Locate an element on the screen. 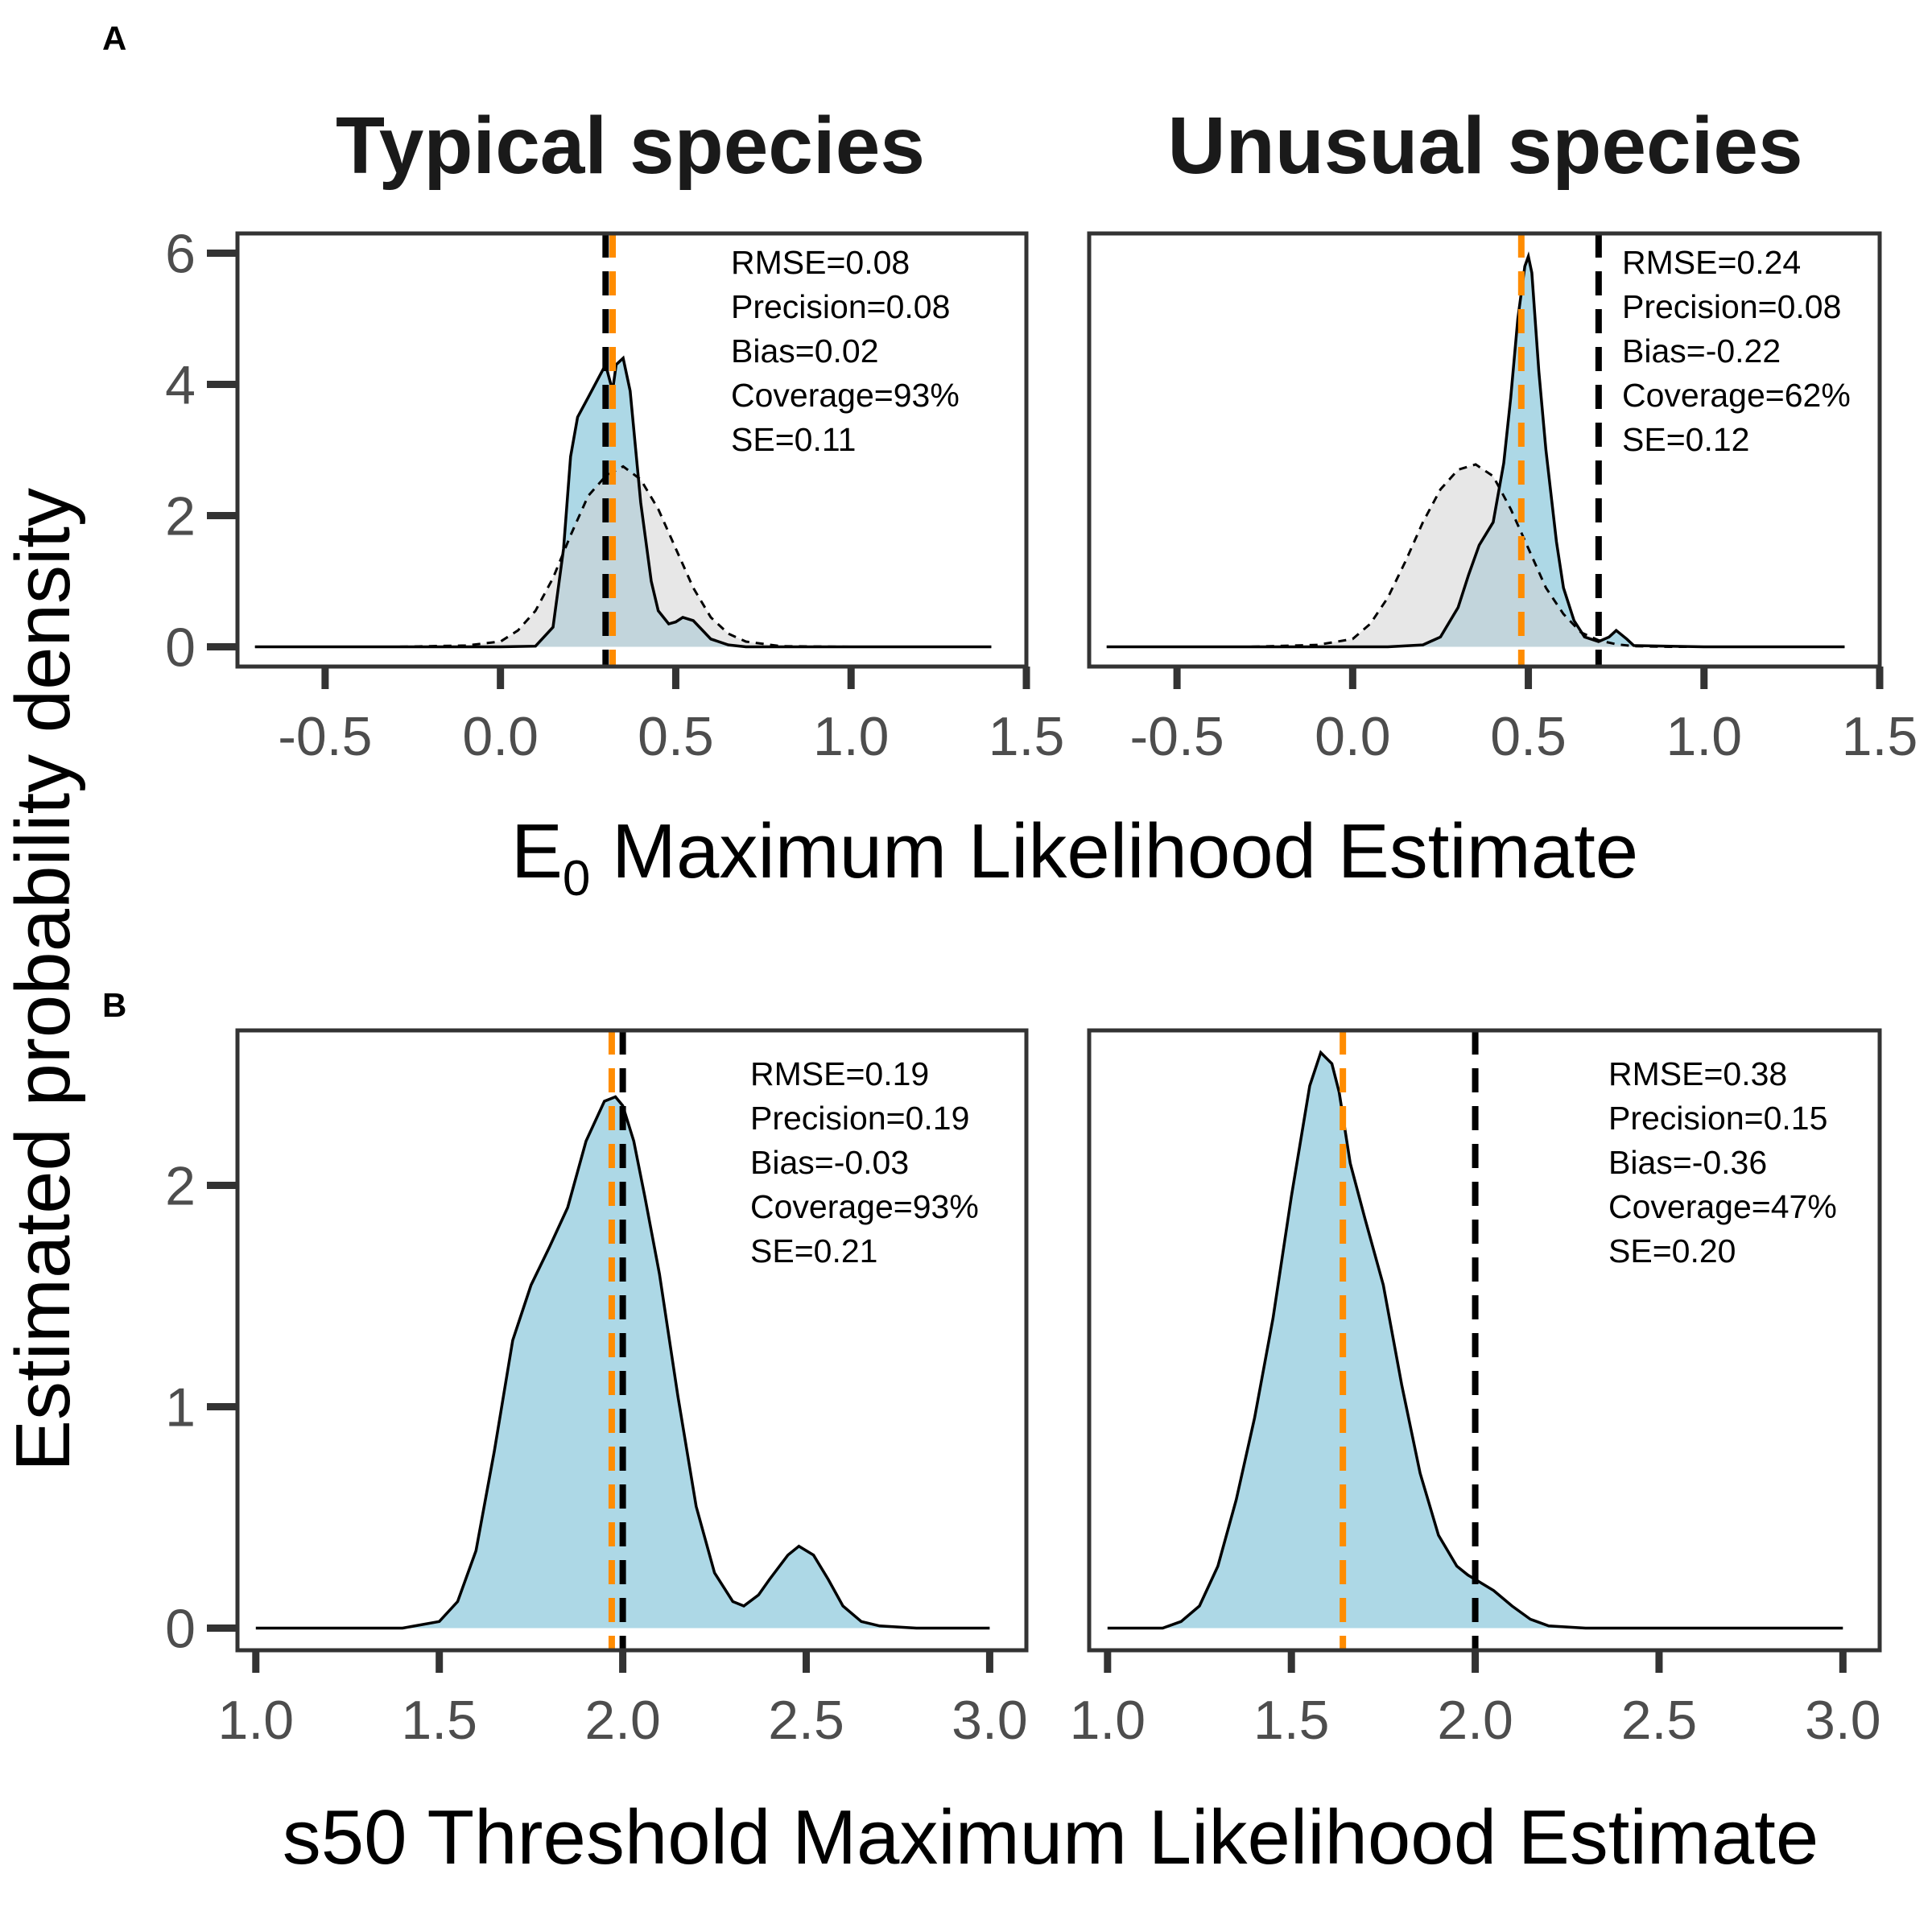  stat-line: RMSE=0.24 is located at coordinates (1711, 262).